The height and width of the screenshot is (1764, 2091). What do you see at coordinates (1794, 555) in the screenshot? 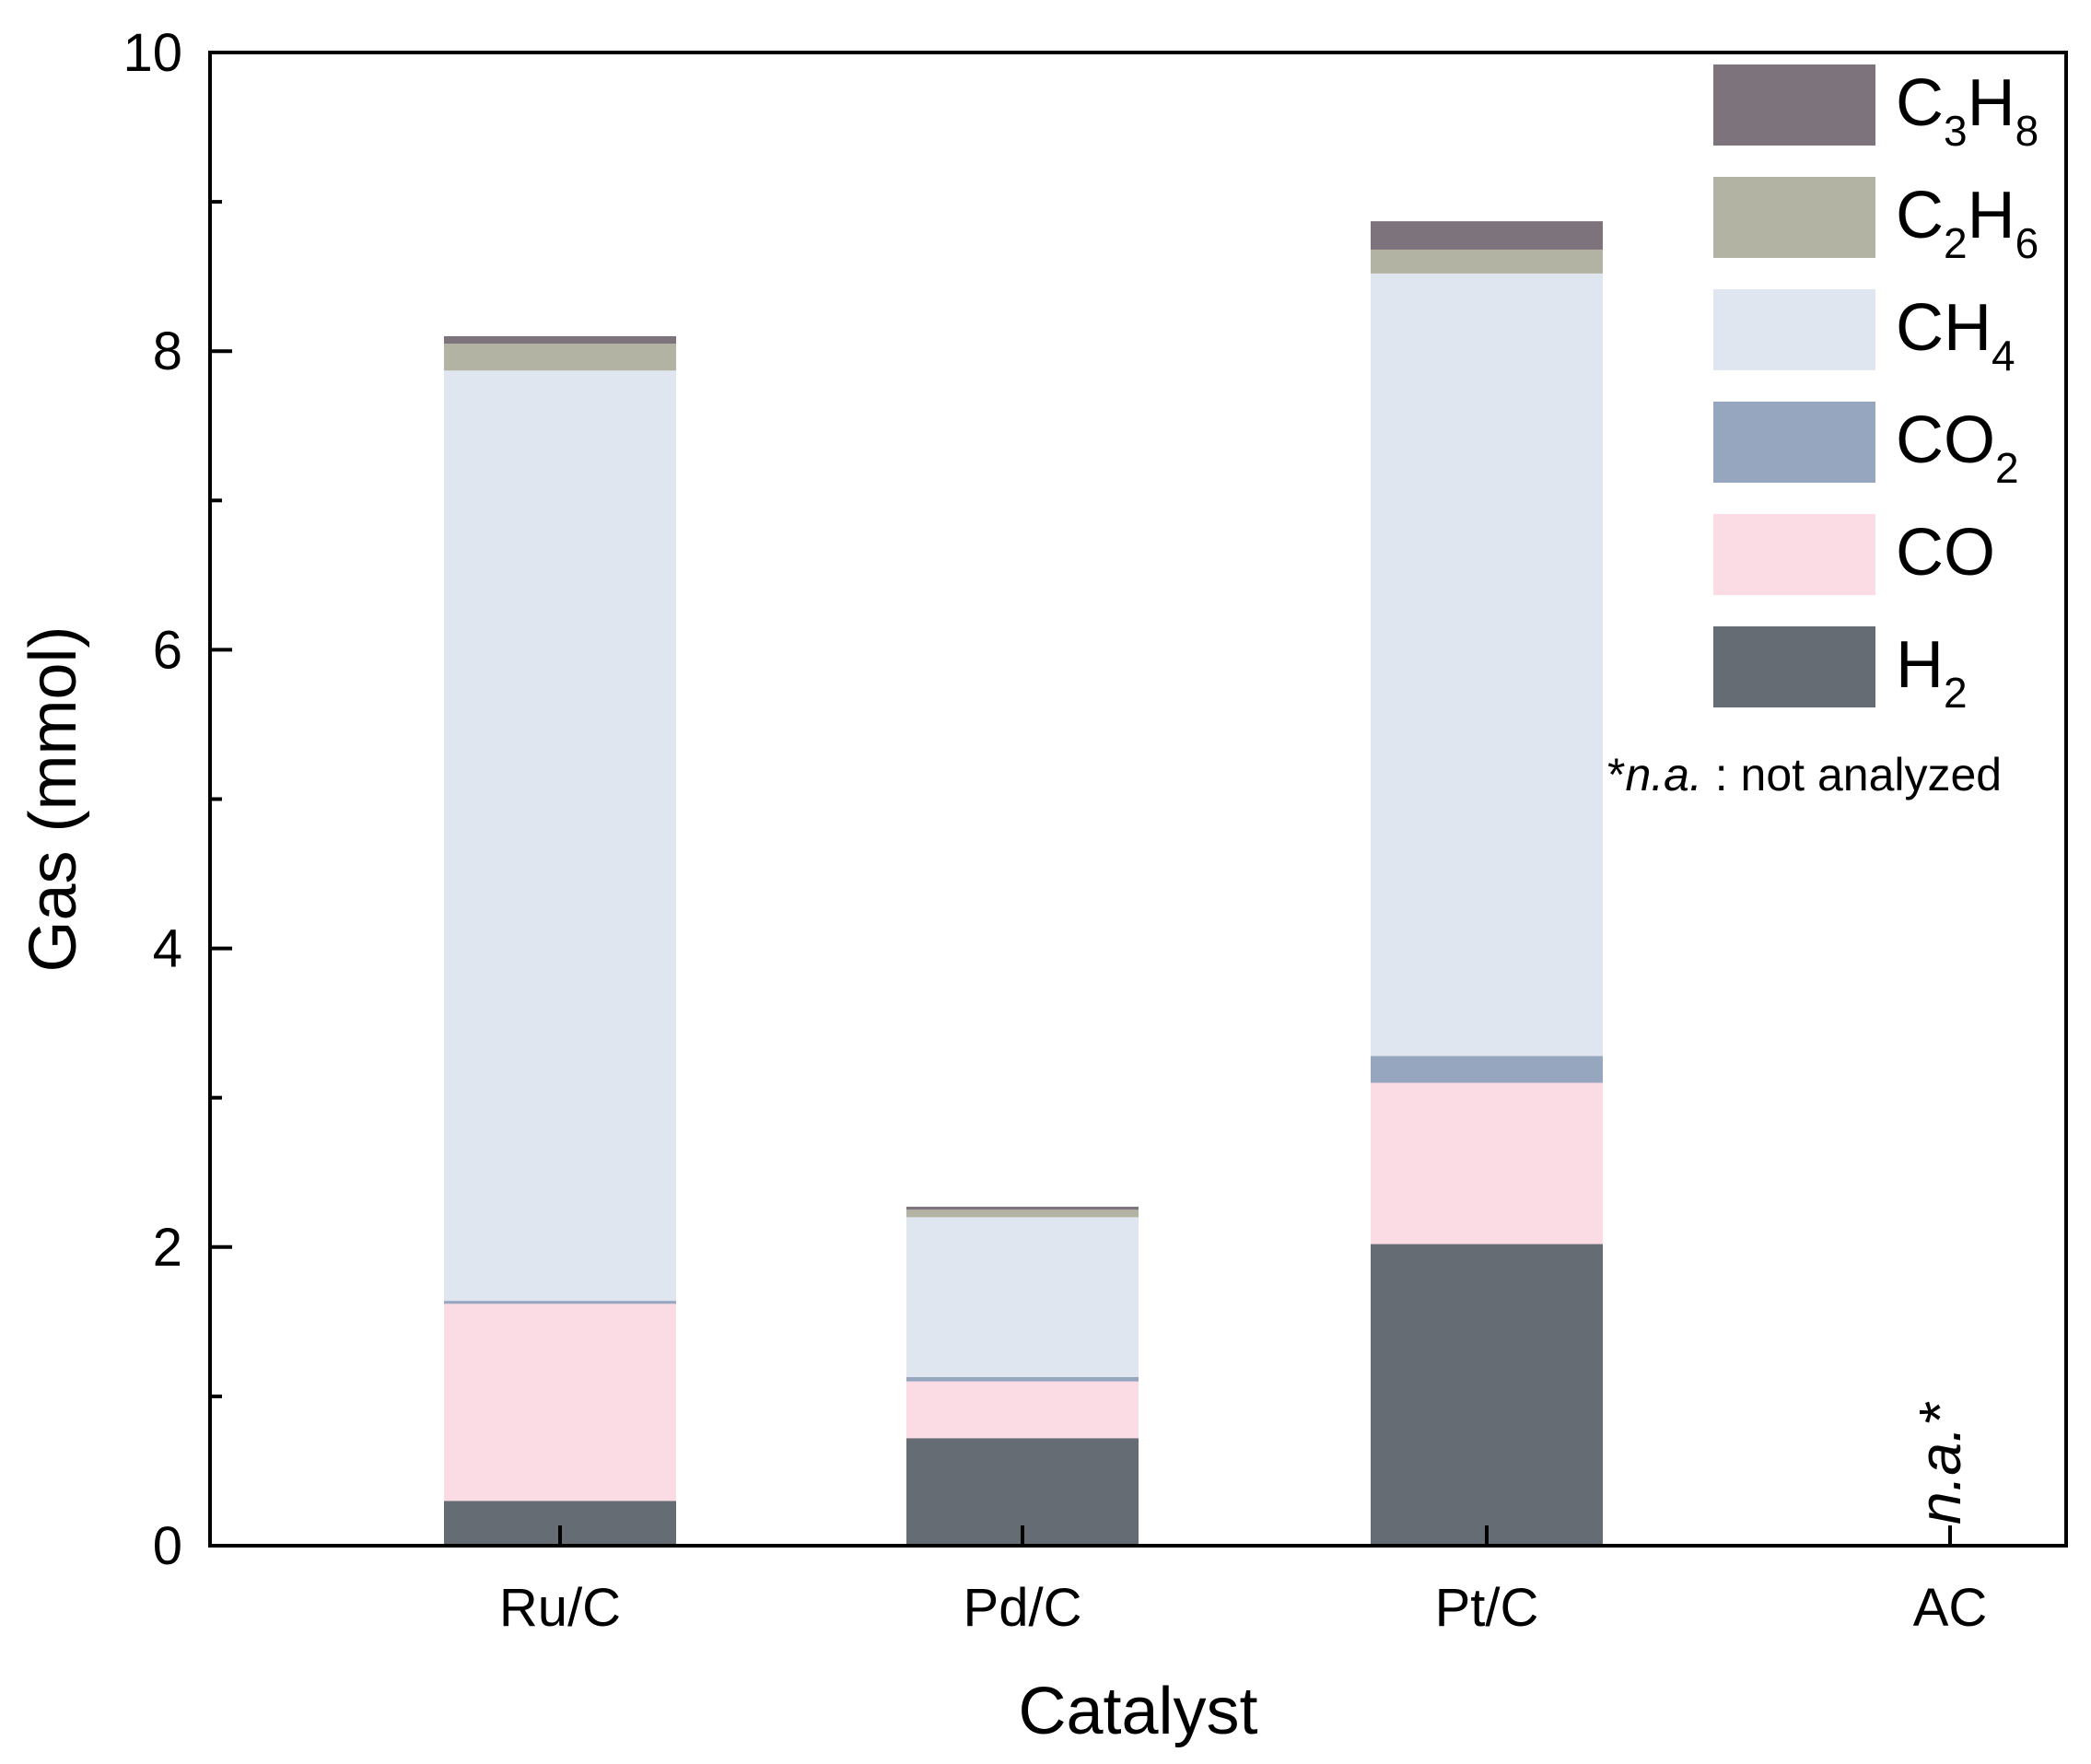
I see `legend-swatch-co` at bounding box center [1794, 555].